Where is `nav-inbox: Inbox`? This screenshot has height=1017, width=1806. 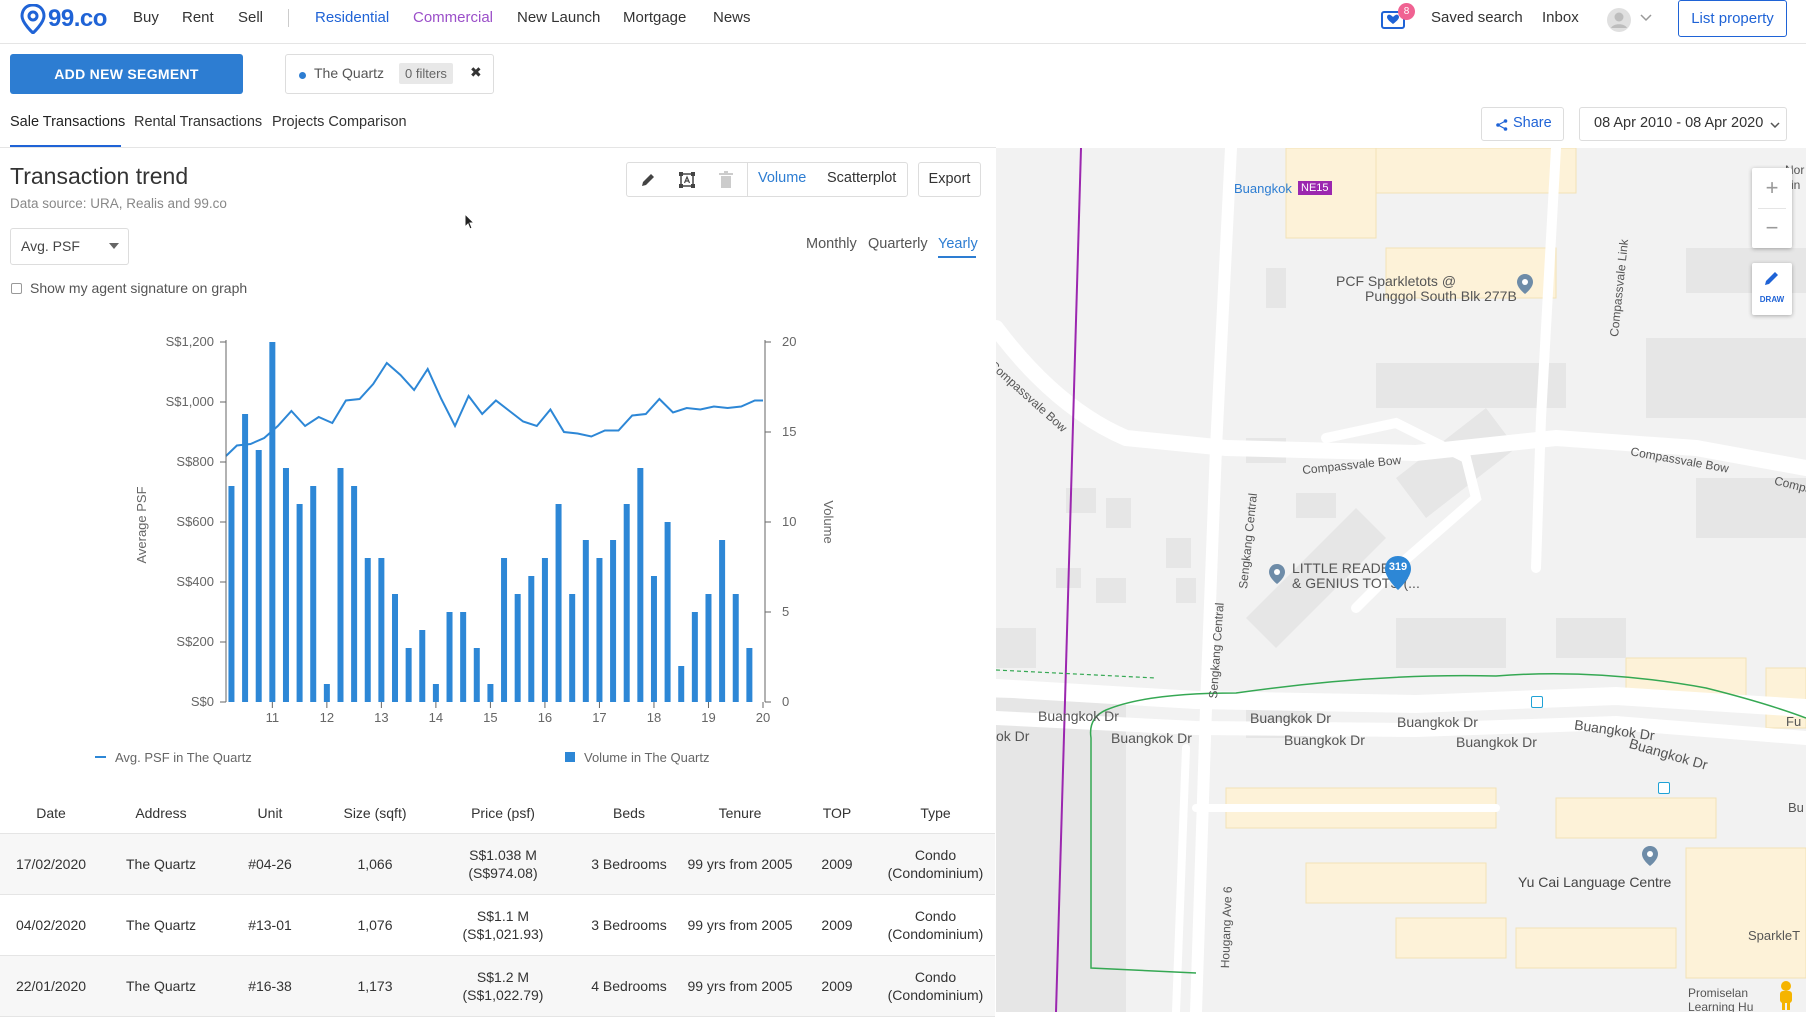
nav-inbox: Inbox is located at coordinates (1560, 17).